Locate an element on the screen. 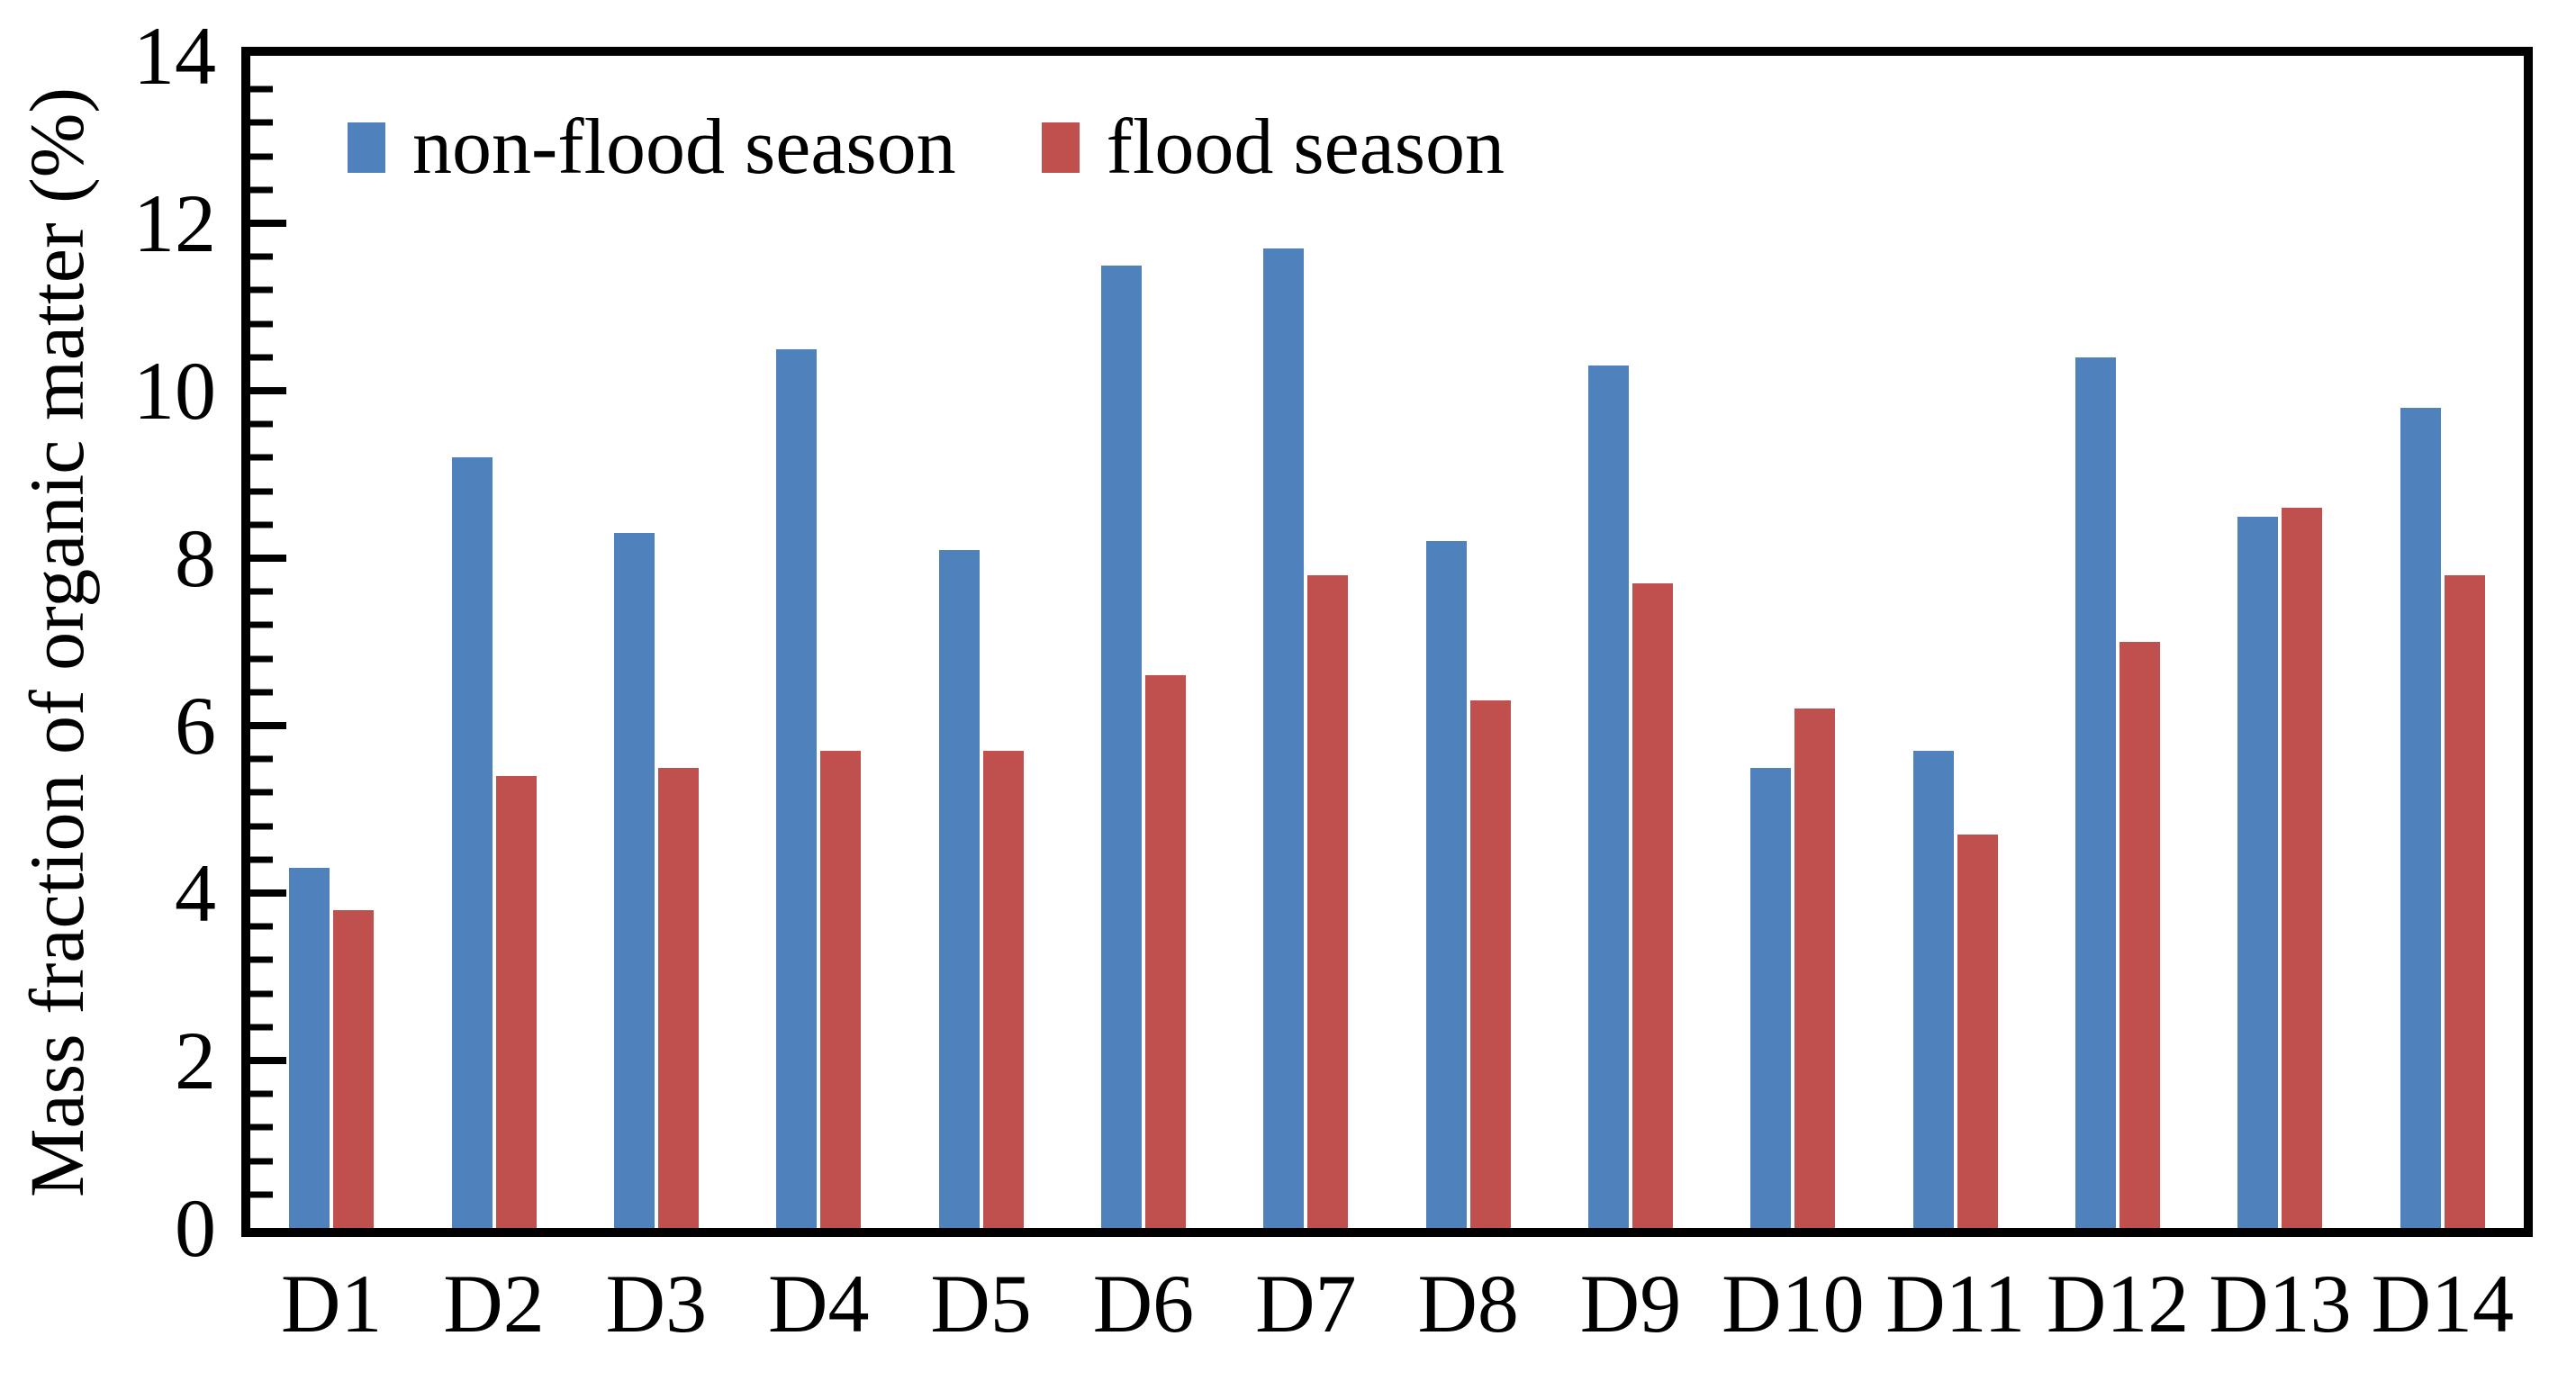  bar-flood-season-D11 is located at coordinates (1977, 1031).